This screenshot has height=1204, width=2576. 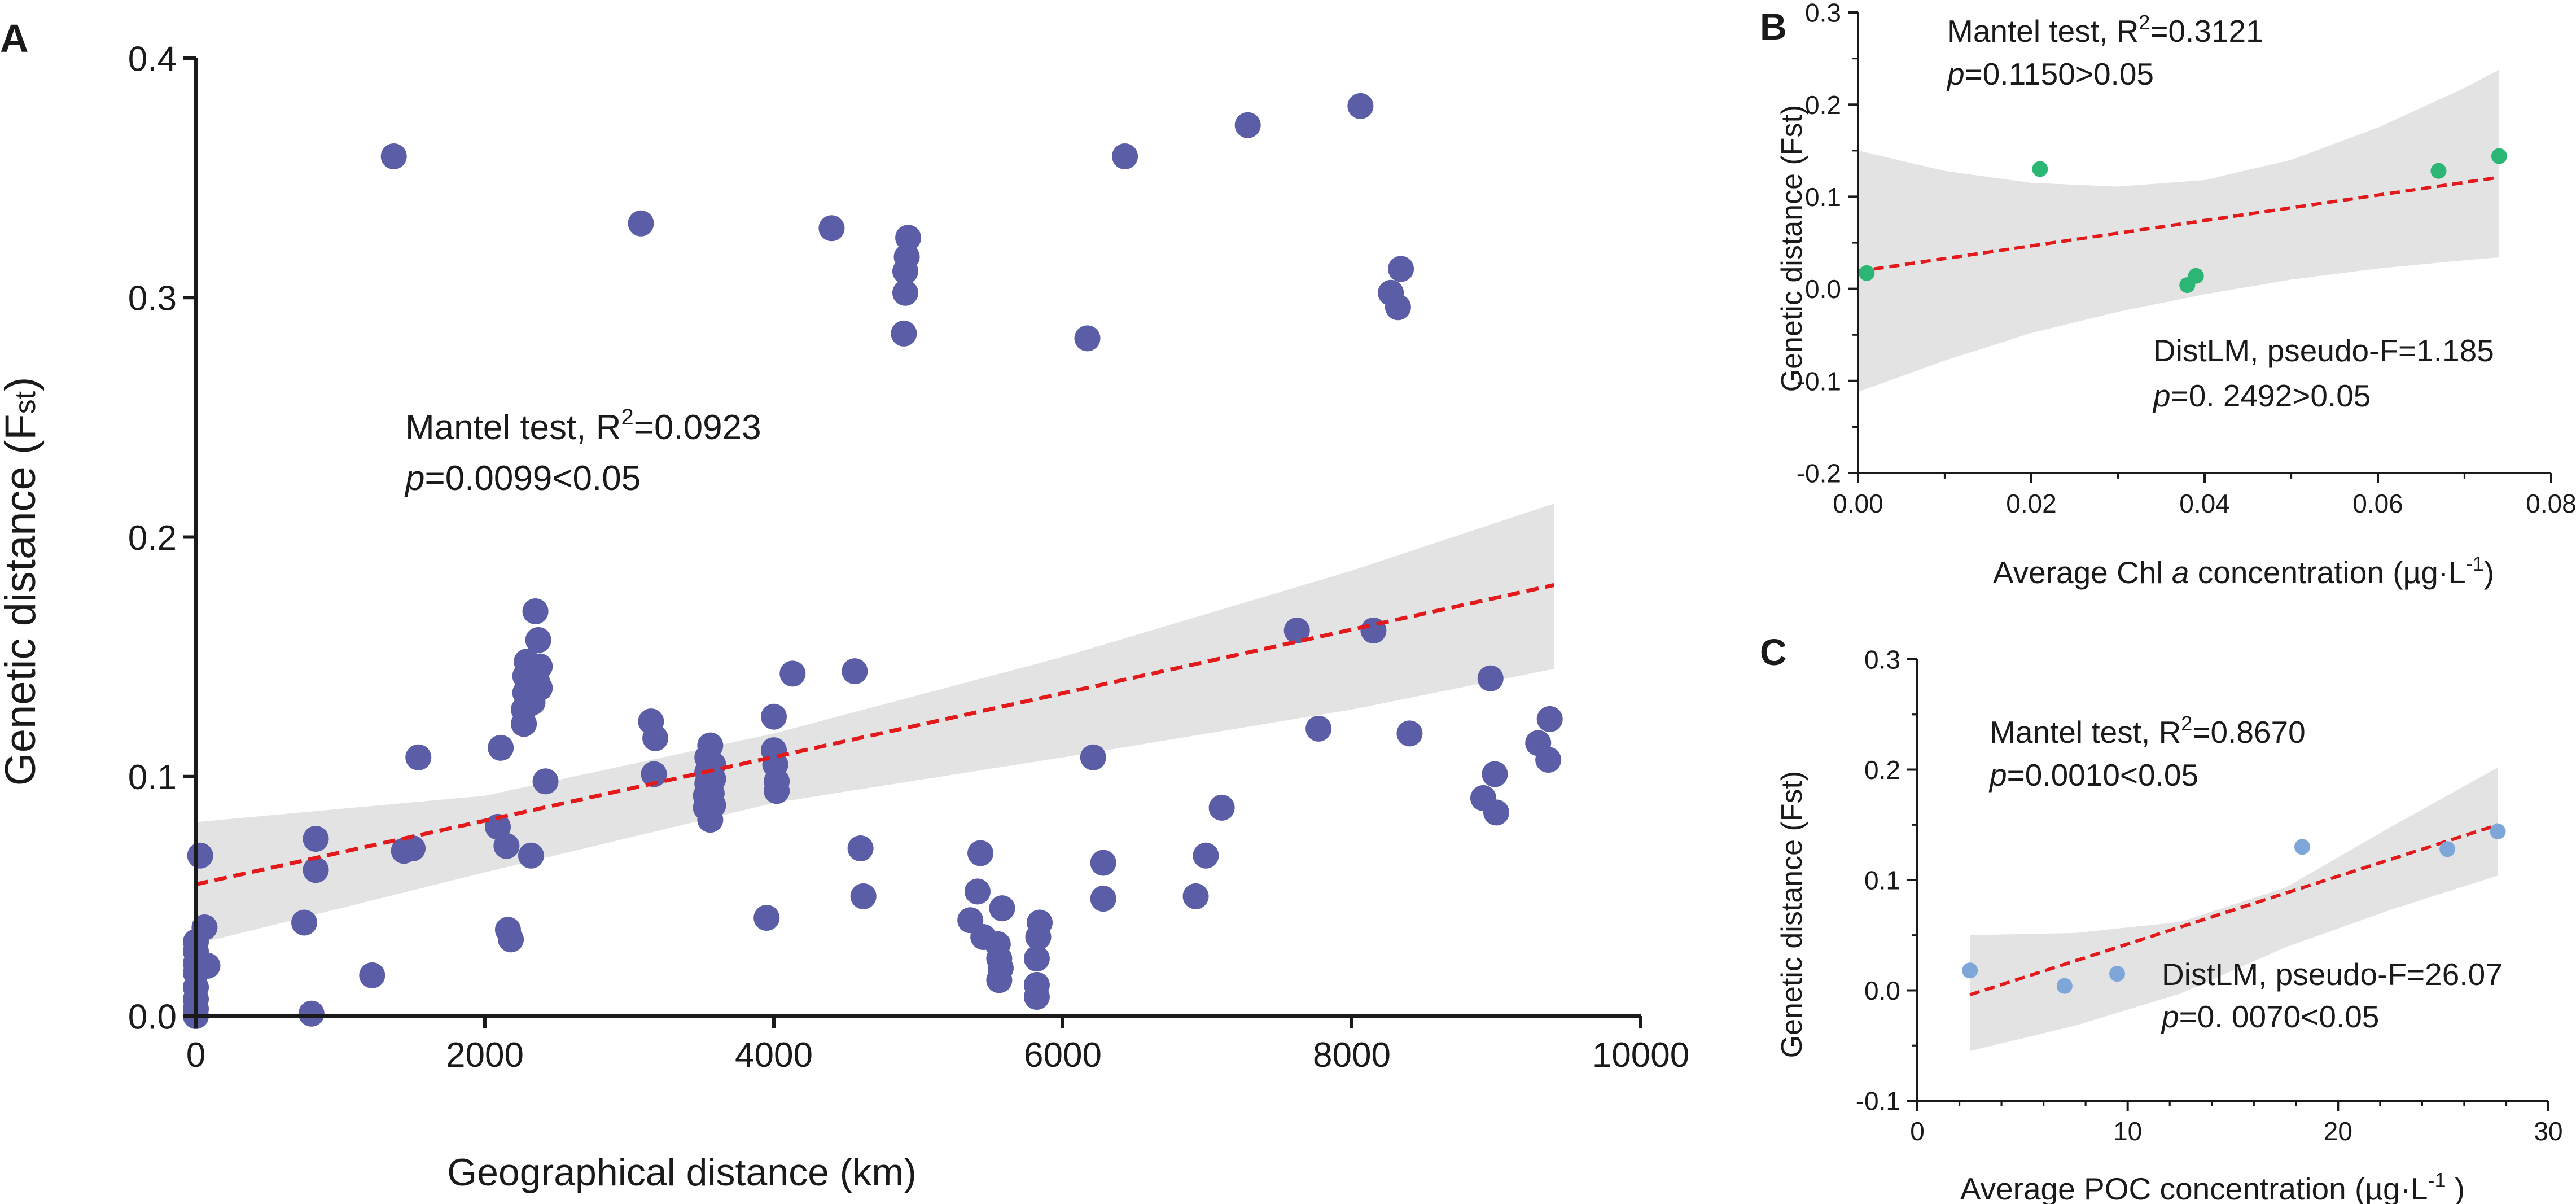 I want to click on panel-c-y-axis-label: Genetic distance (Fst), so click(x=1792, y=914).